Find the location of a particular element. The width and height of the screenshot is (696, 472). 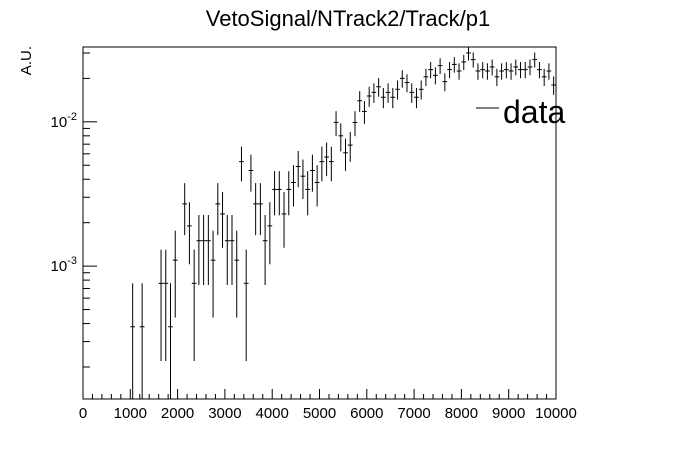

x-tick-label: 5000 is located at coordinates (319, 413).